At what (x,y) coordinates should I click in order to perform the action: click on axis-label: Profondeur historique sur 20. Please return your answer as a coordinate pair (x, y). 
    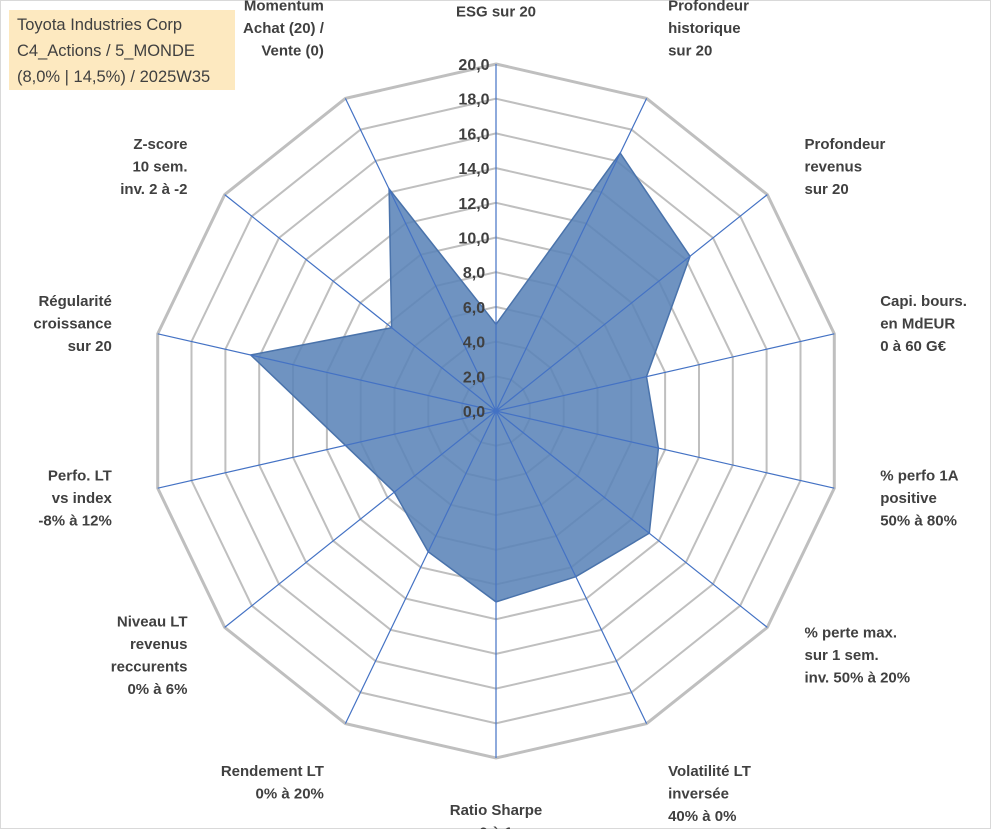
    Looking at the image, I should click on (708, 29).